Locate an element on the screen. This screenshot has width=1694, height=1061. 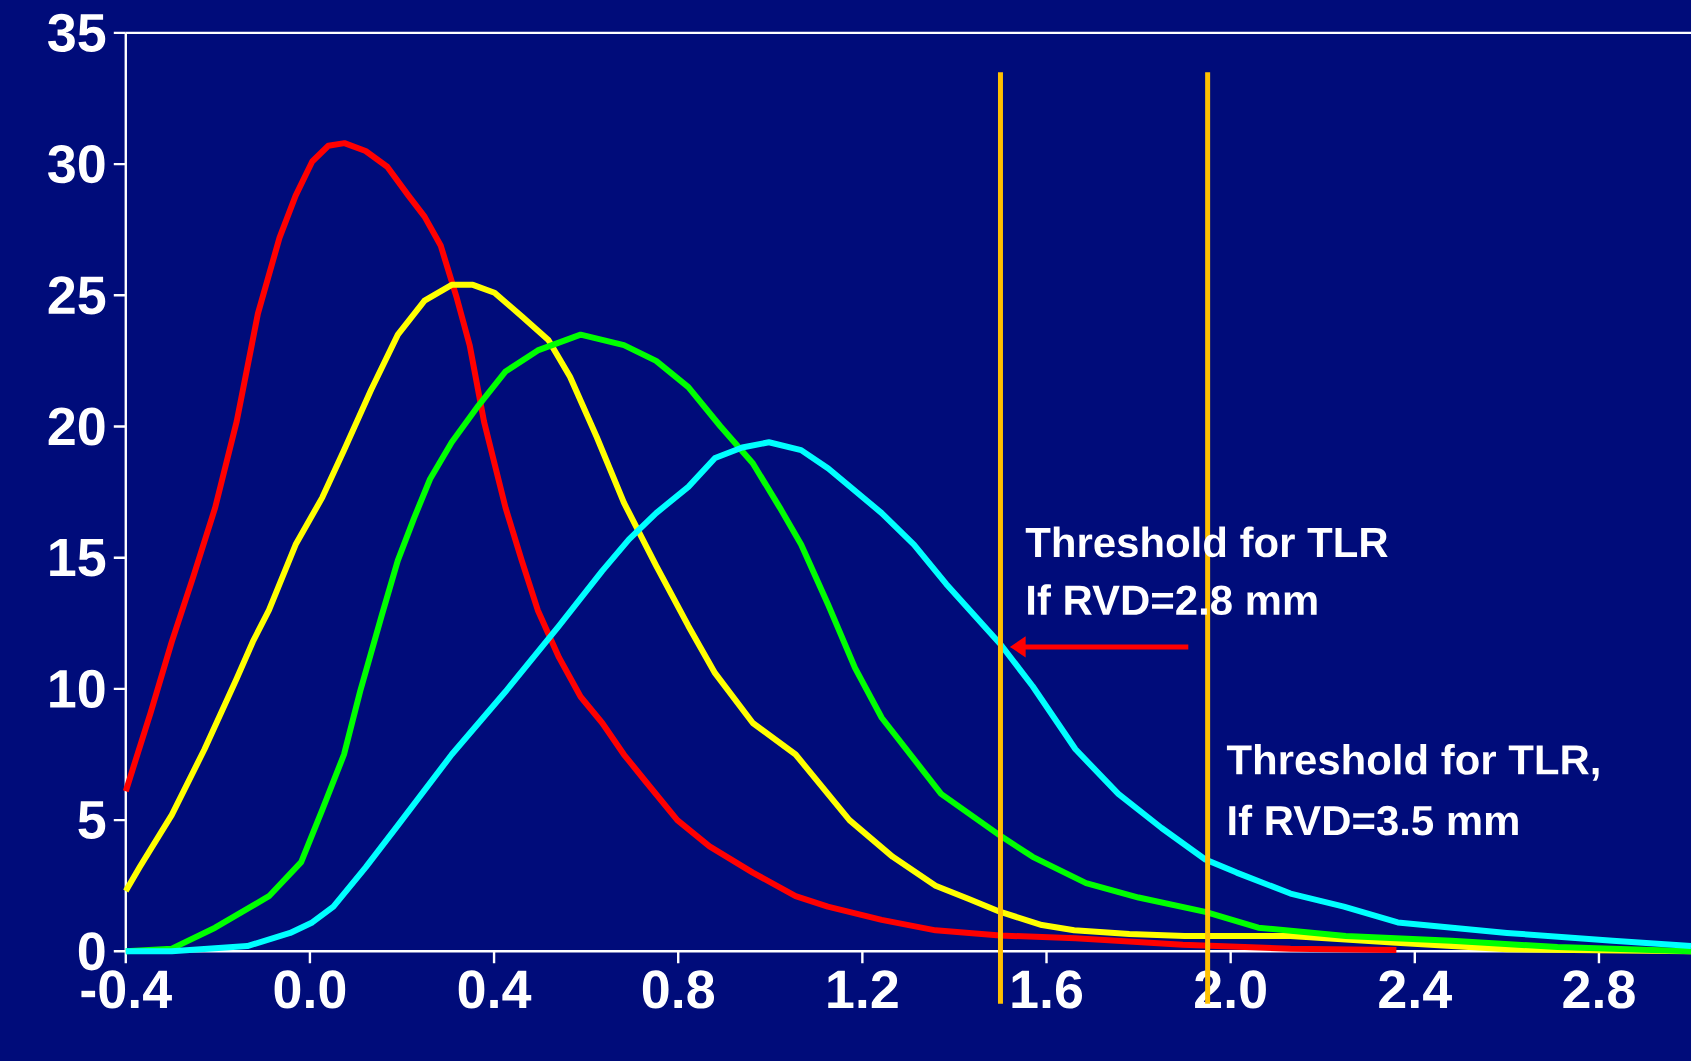
annotation: If RVD=3.5 mm is located at coordinates (1373, 820).